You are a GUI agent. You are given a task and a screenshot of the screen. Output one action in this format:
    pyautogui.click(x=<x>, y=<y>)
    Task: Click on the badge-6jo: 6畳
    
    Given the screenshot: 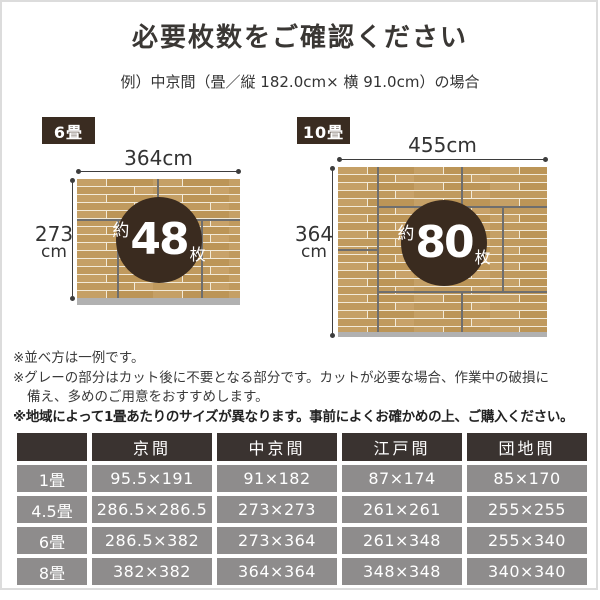 What is the action you would take?
    pyautogui.click(x=68, y=130)
    